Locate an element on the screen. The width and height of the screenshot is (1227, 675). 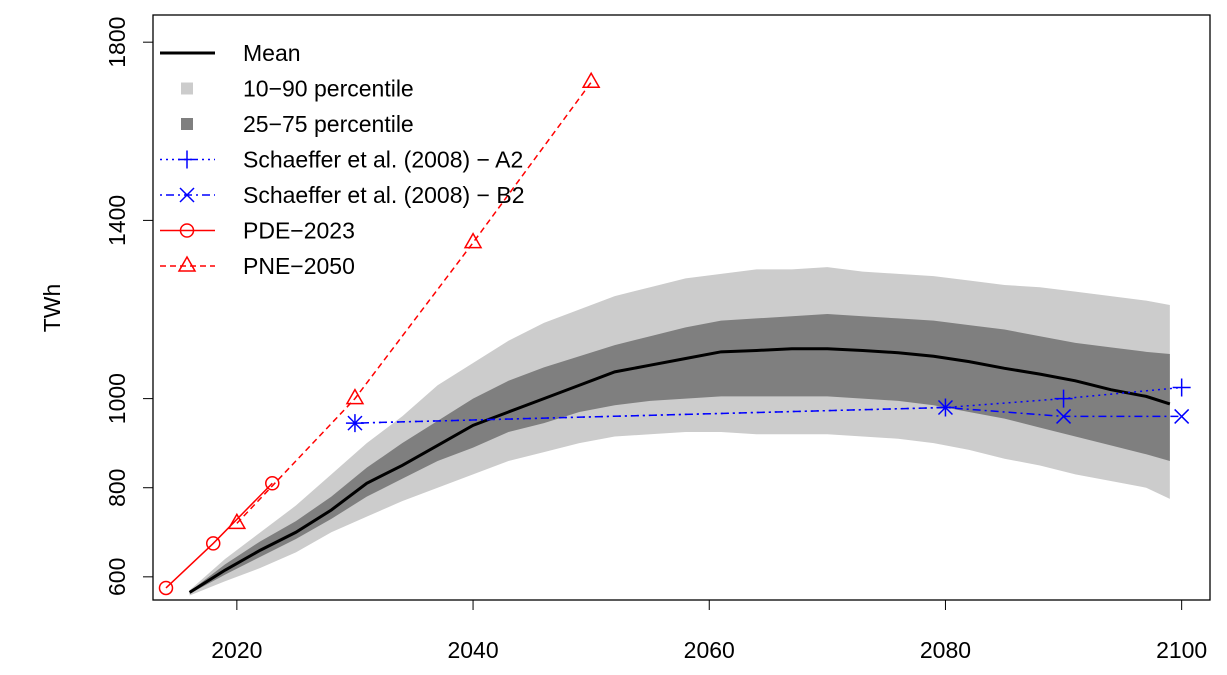
x-tick-label: 2080 is located at coordinates (945, 650).